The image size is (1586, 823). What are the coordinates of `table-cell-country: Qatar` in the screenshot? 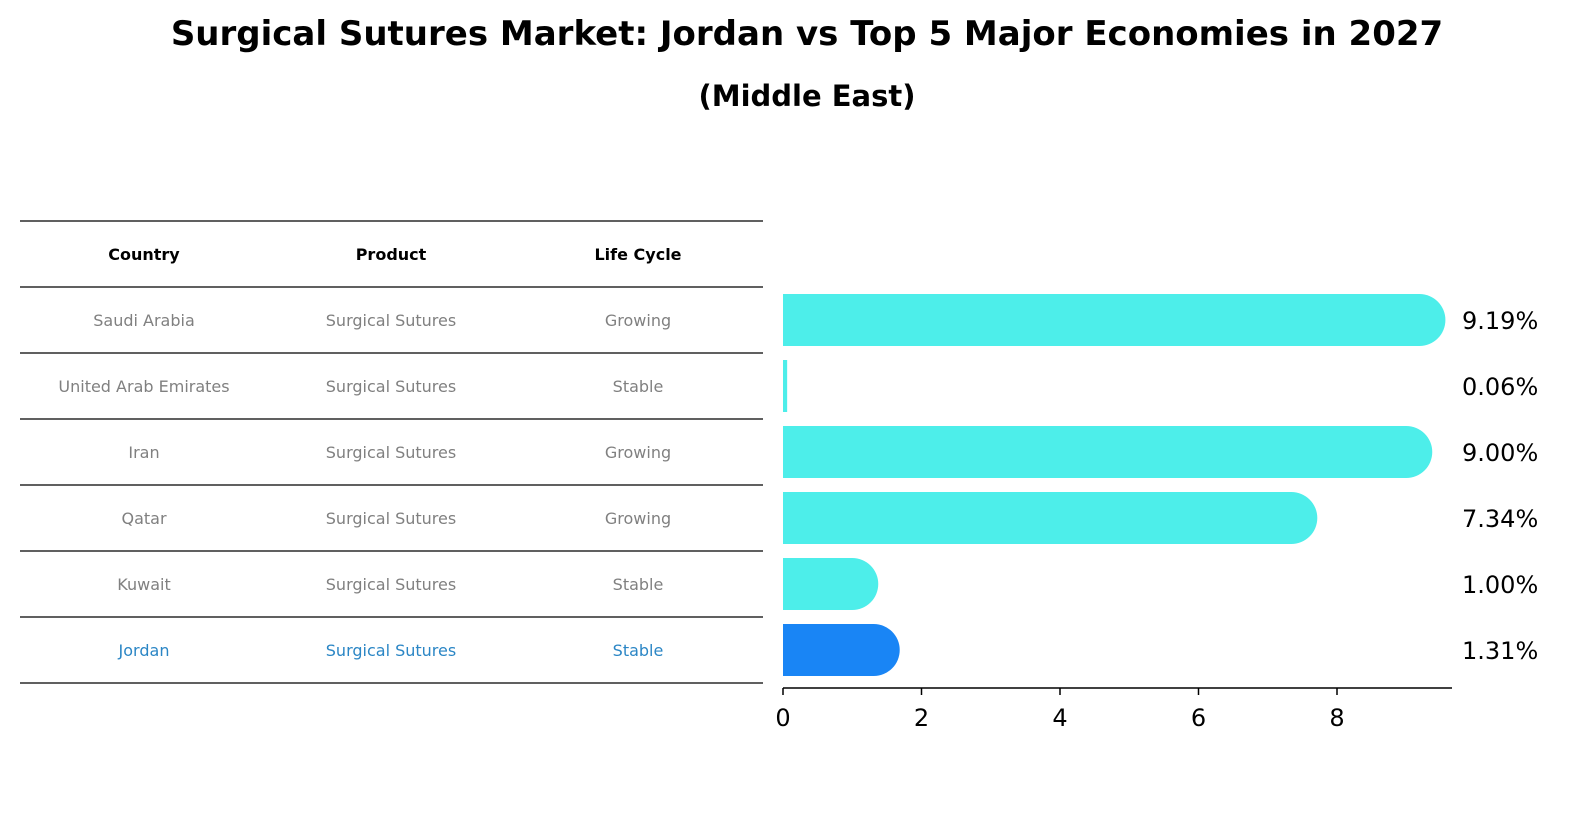 It's located at (143, 518).